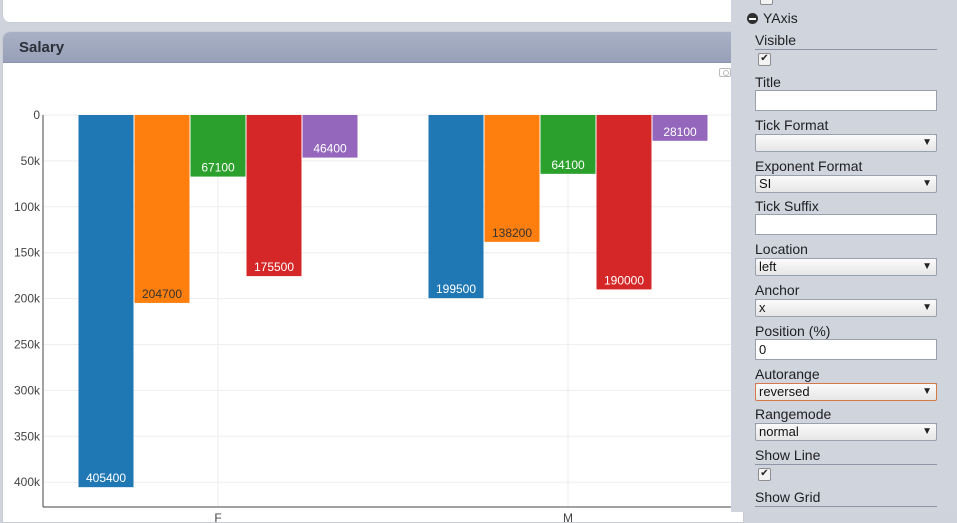 The width and height of the screenshot is (957, 523). What do you see at coordinates (725, 72) in the screenshot?
I see `camera-icon` at bounding box center [725, 72].